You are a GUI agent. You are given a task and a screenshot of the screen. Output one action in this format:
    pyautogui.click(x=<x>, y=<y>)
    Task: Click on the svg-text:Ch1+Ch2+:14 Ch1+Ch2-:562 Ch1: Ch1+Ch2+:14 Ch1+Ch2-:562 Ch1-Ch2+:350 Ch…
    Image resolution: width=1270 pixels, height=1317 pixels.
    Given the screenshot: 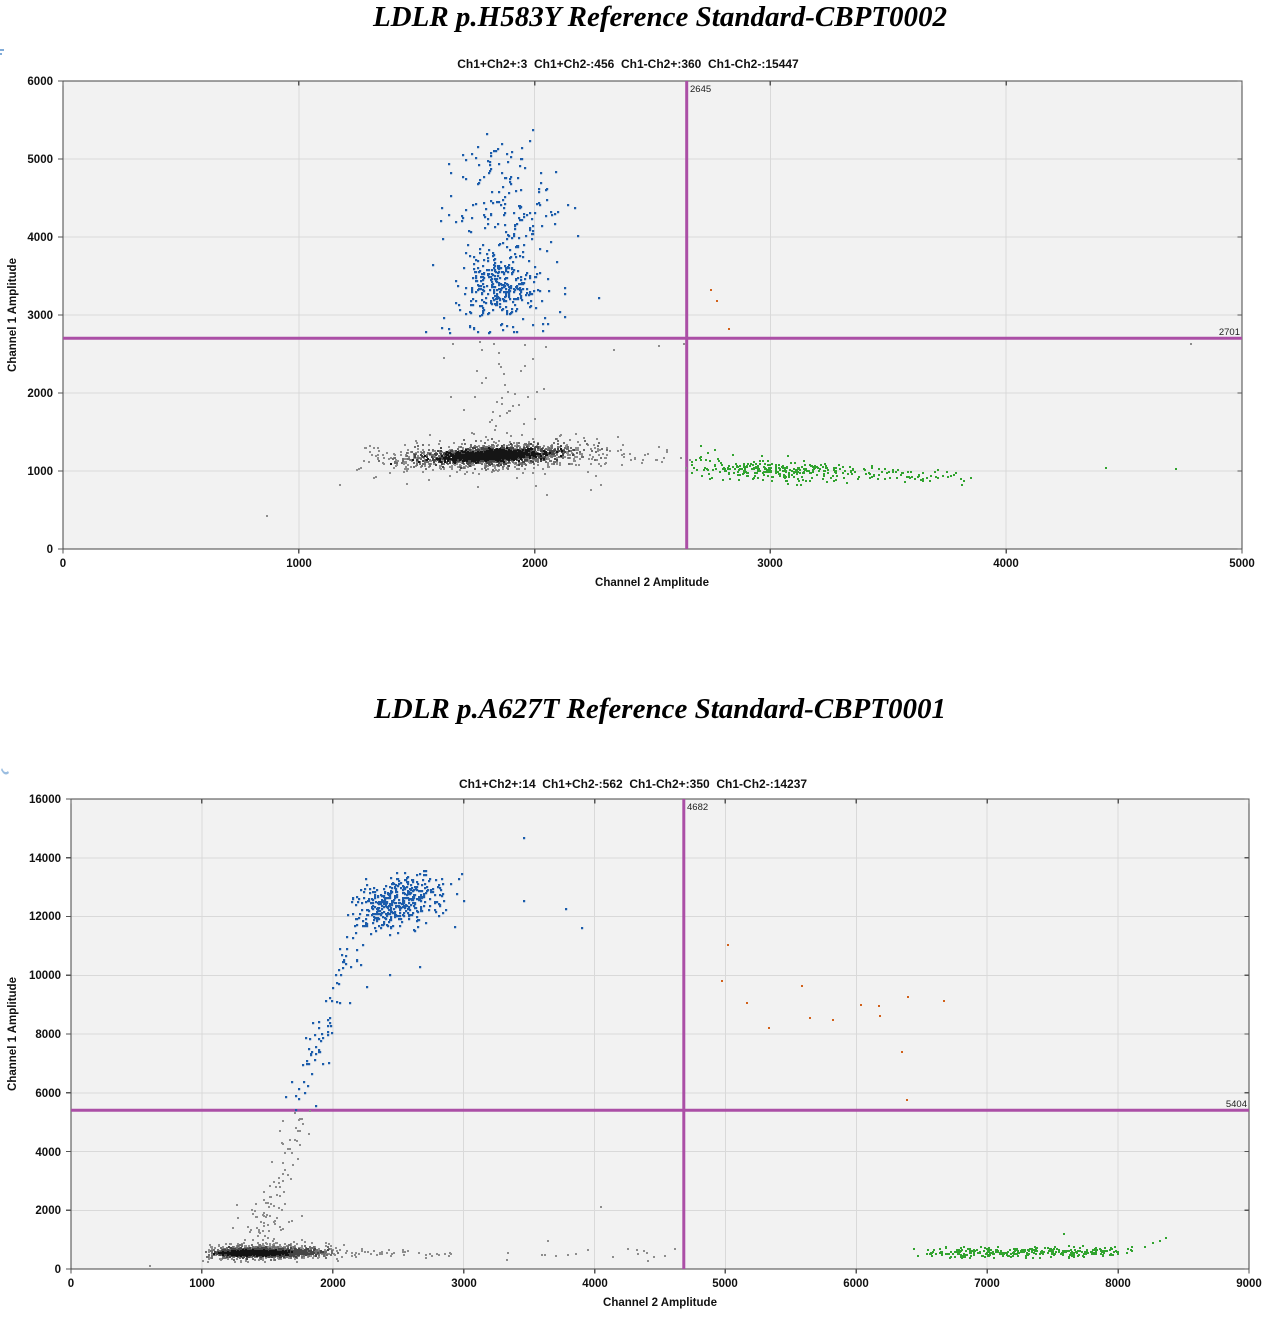 What is the action you would take?
    pyautogui.click(x=633, y=784)
    